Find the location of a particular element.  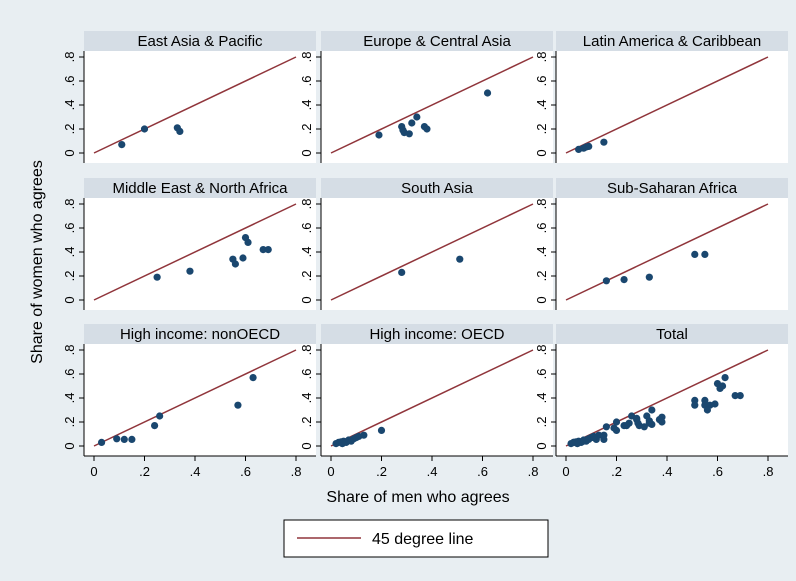

y-axis-title: Share of women who agrees is located at coordinates (37, 262).